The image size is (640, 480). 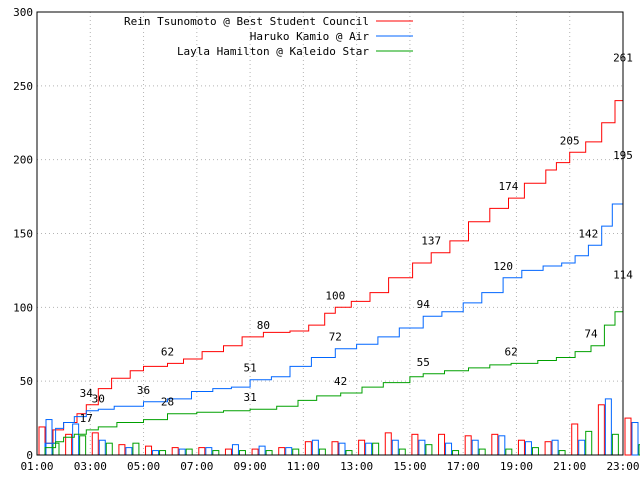 I want to click on x-tick-label: 05:00, so click(x=143, y=466).